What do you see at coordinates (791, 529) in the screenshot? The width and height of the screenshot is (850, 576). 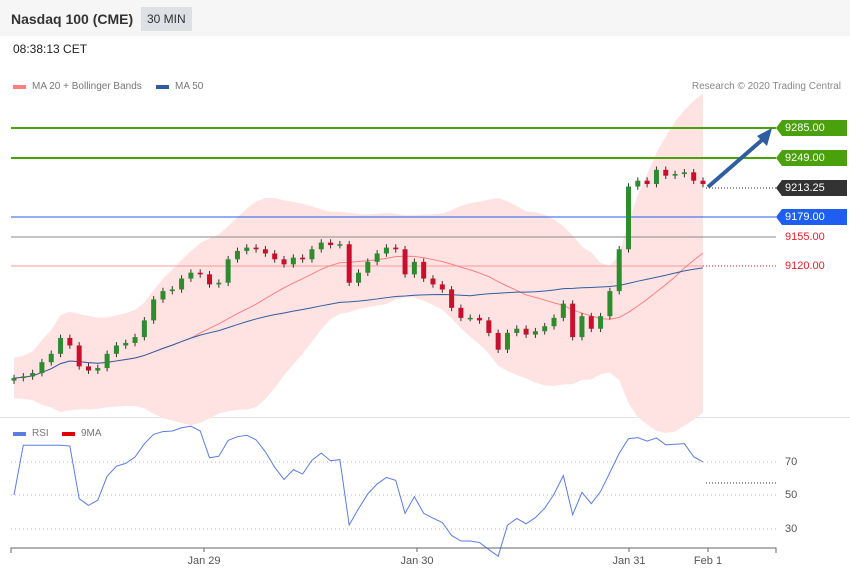 I see `rsi-level-30: 30` at bounding box center [791, 529].